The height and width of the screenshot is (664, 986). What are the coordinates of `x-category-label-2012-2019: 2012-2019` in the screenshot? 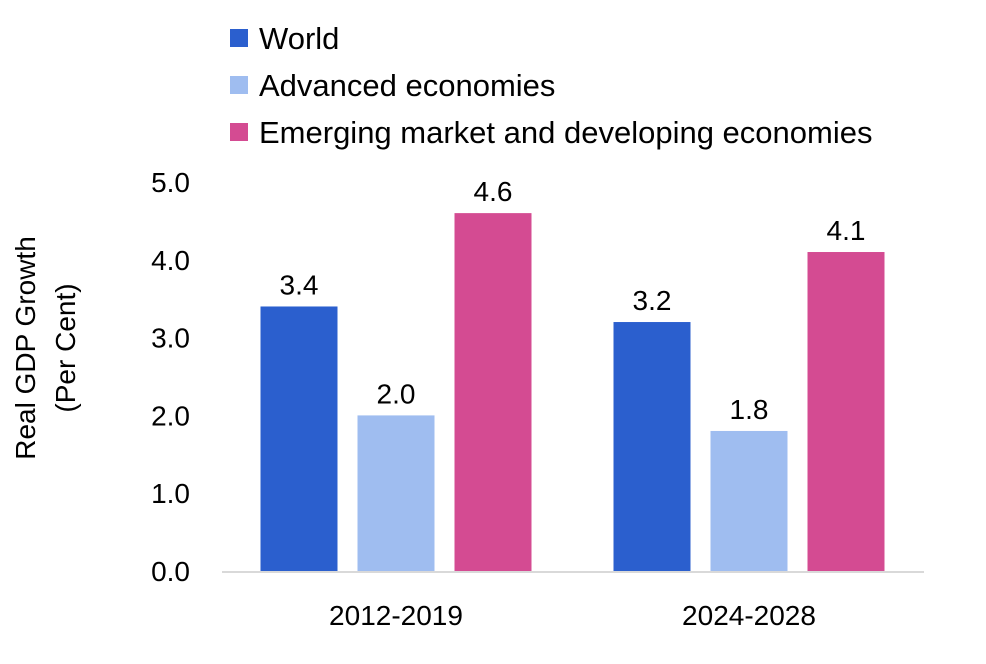 It's located at (396, 615).